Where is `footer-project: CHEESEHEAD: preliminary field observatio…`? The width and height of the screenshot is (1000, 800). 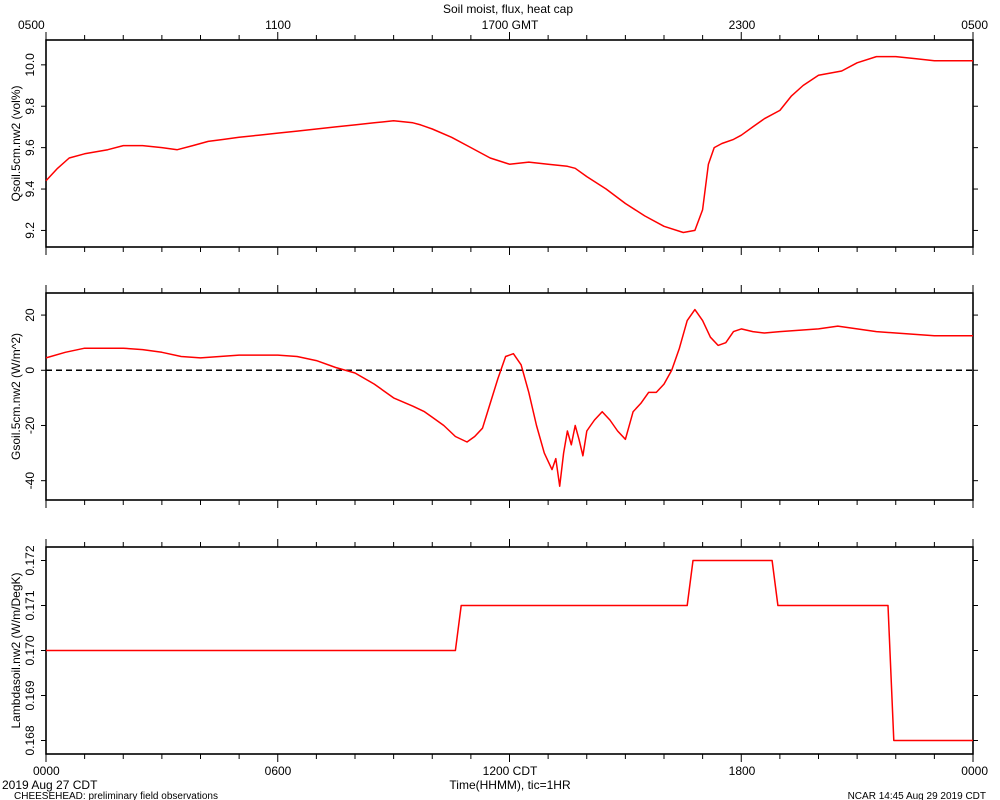
footer-project: CHEESEHEAD: preliminary field observatio… is located at coordinates (116, 795).